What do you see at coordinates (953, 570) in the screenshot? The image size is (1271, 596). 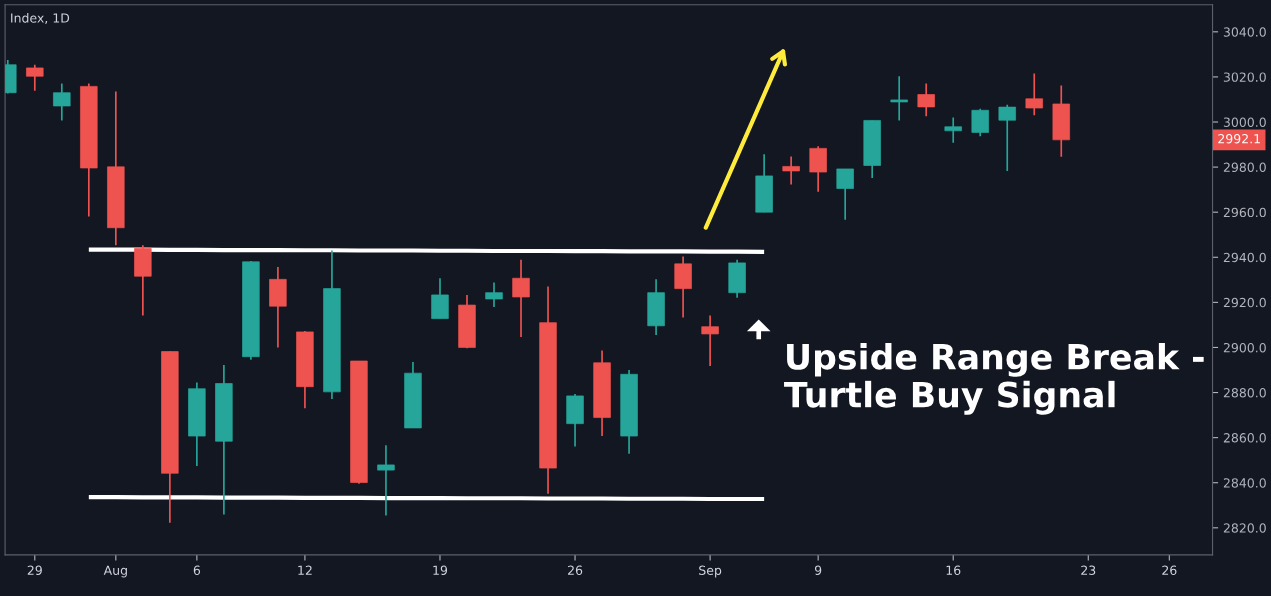 I see `x-tick-label: 16` at bounding box center [953, 570].